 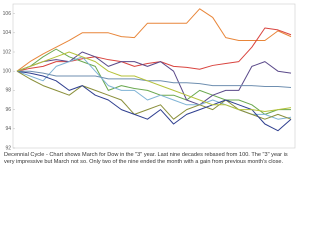 I want to click on series-line, so click(x=154, y=79).